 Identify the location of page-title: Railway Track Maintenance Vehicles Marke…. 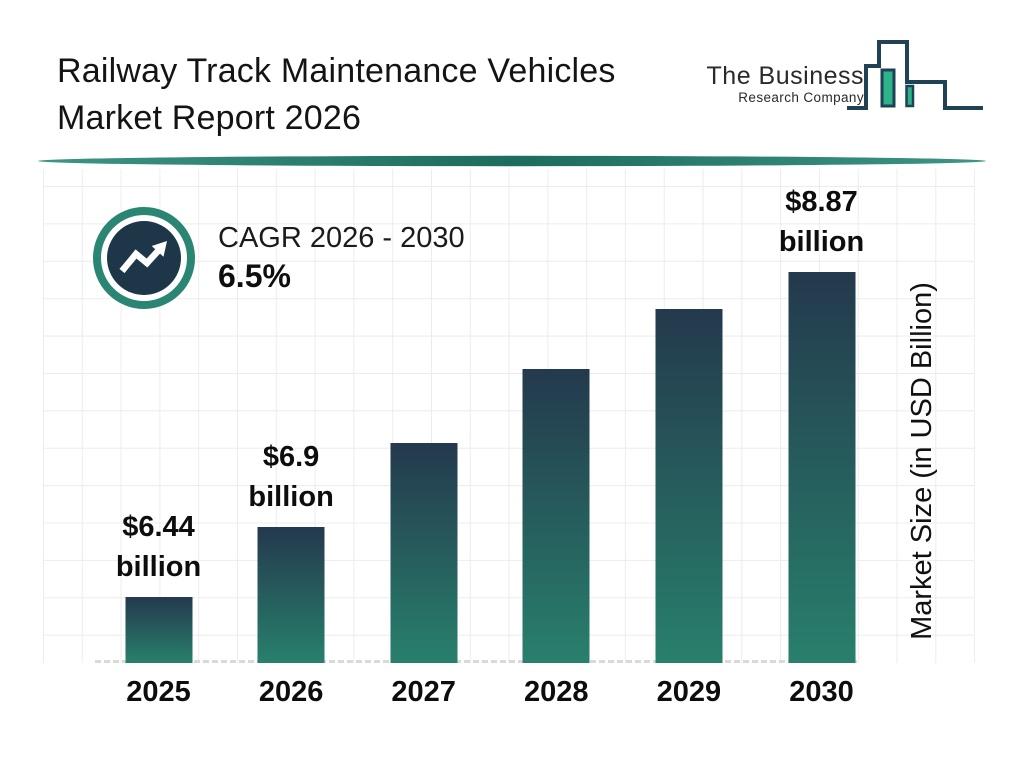
(336, 94).